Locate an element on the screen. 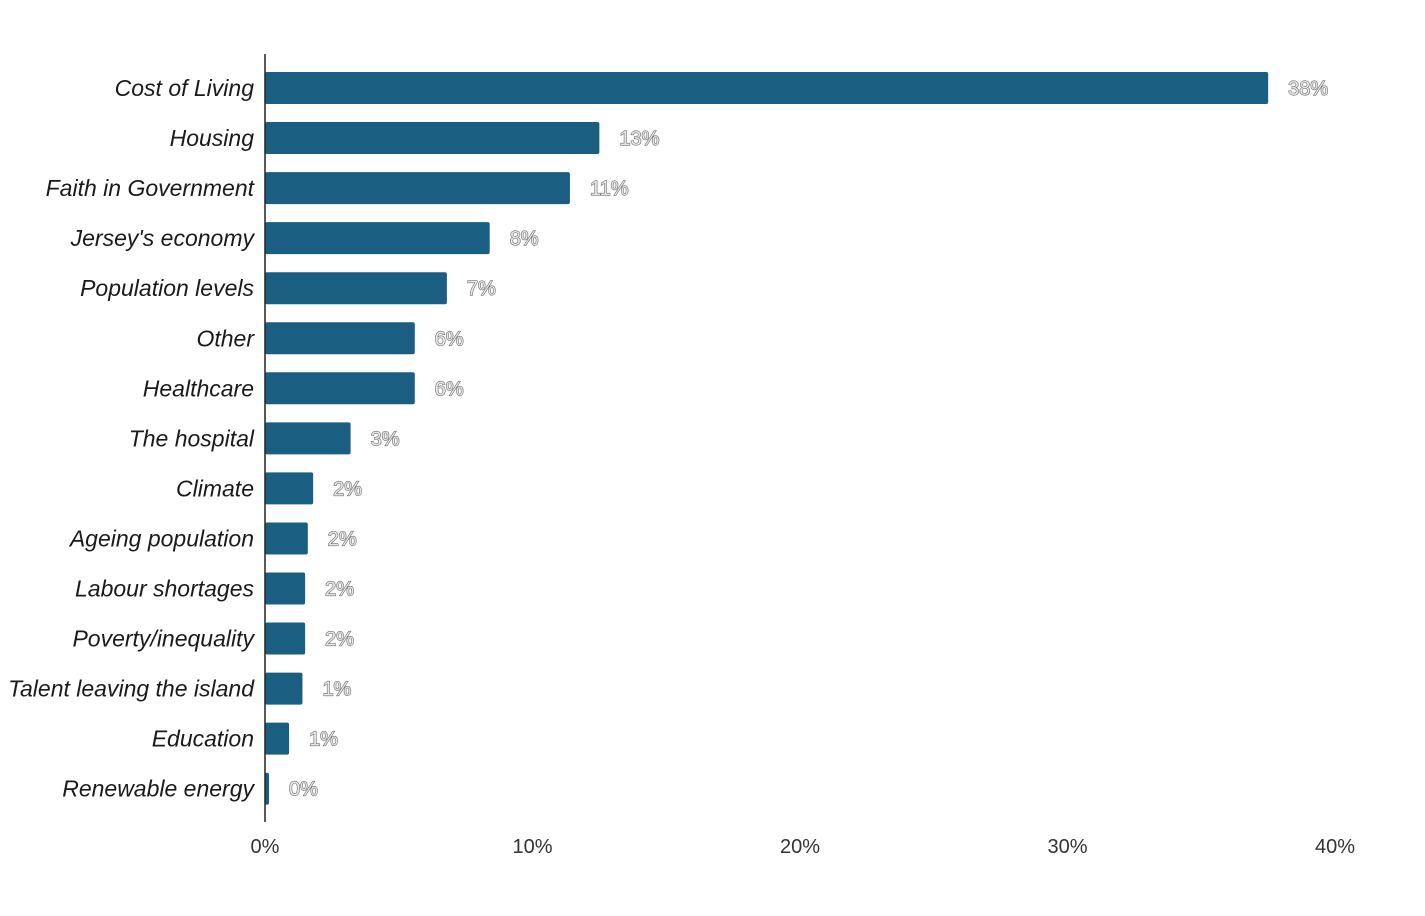 This screenshot has width=1425, height=916. x-tick-label-0pct: 0% is located at coordinates (265, 847).